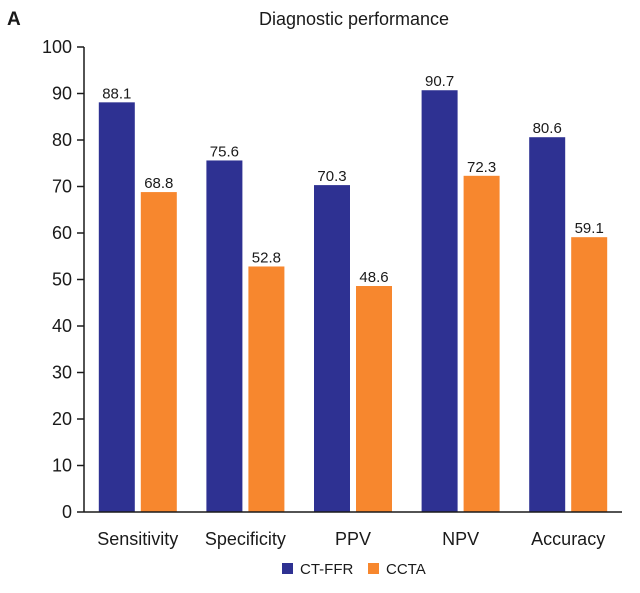  What do you see at coordinates (481, 343) in the screenshot?
I see `bar-ccta-npv` at bounding box center [481, 343].